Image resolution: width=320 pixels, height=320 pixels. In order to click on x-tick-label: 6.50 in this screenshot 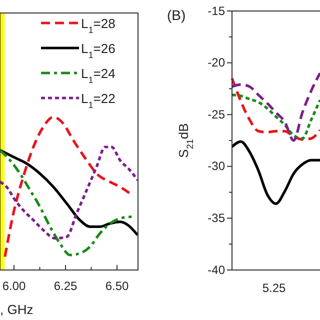, I will do `click(117, 285)`.